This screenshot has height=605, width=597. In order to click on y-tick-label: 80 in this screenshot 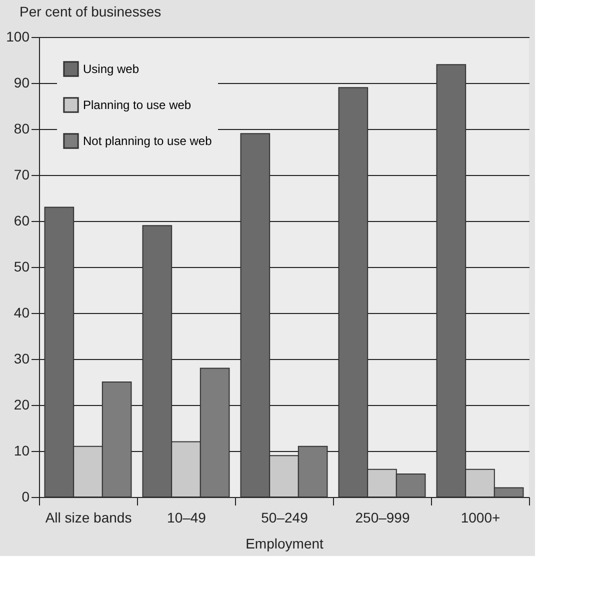, I will do `click(22, 128)`.